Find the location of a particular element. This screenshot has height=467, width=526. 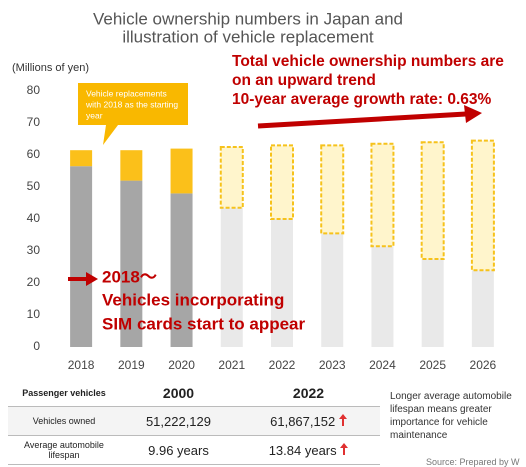

trend-text: on an upward trend is located at coordinates (304, 80).